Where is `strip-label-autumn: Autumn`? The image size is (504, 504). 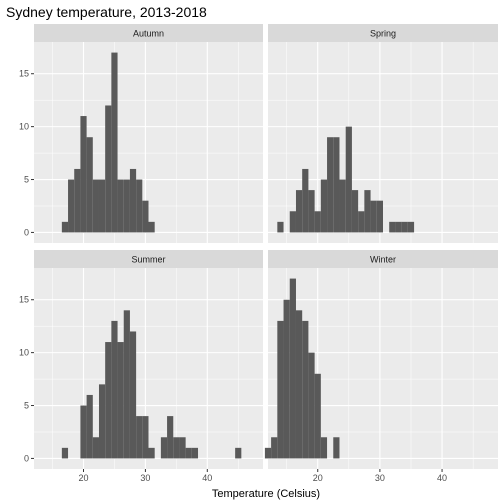
strip-label-autumn: Autumn is located at coordinates (148, 34).